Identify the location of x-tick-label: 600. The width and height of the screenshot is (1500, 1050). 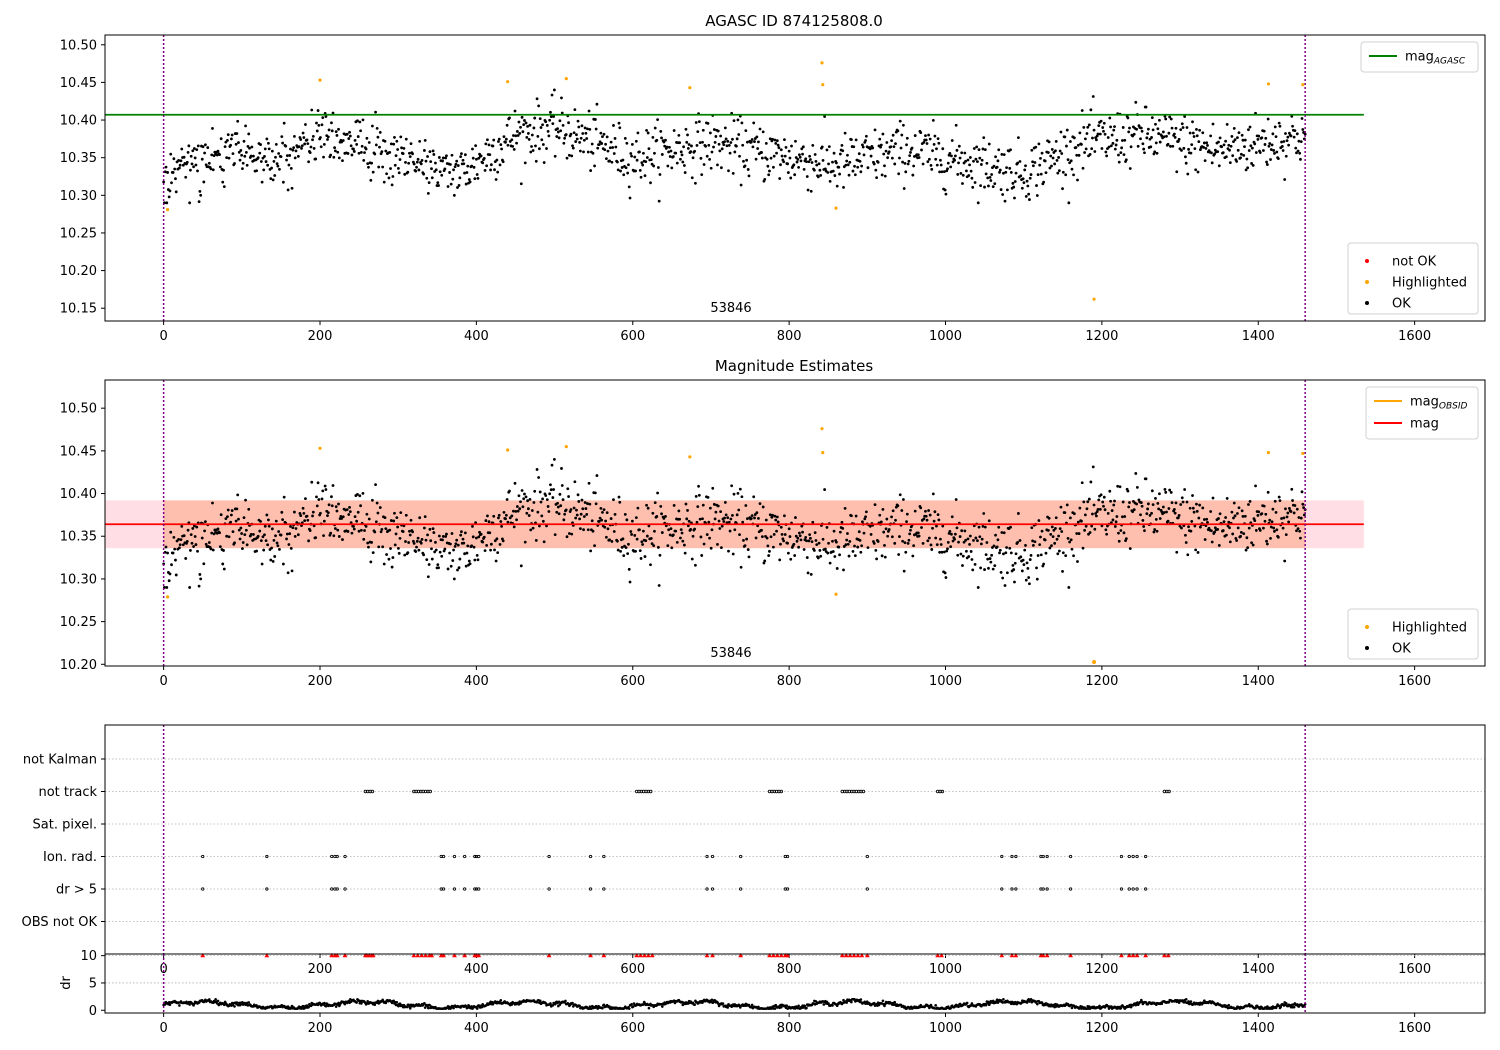
(632, 1028).